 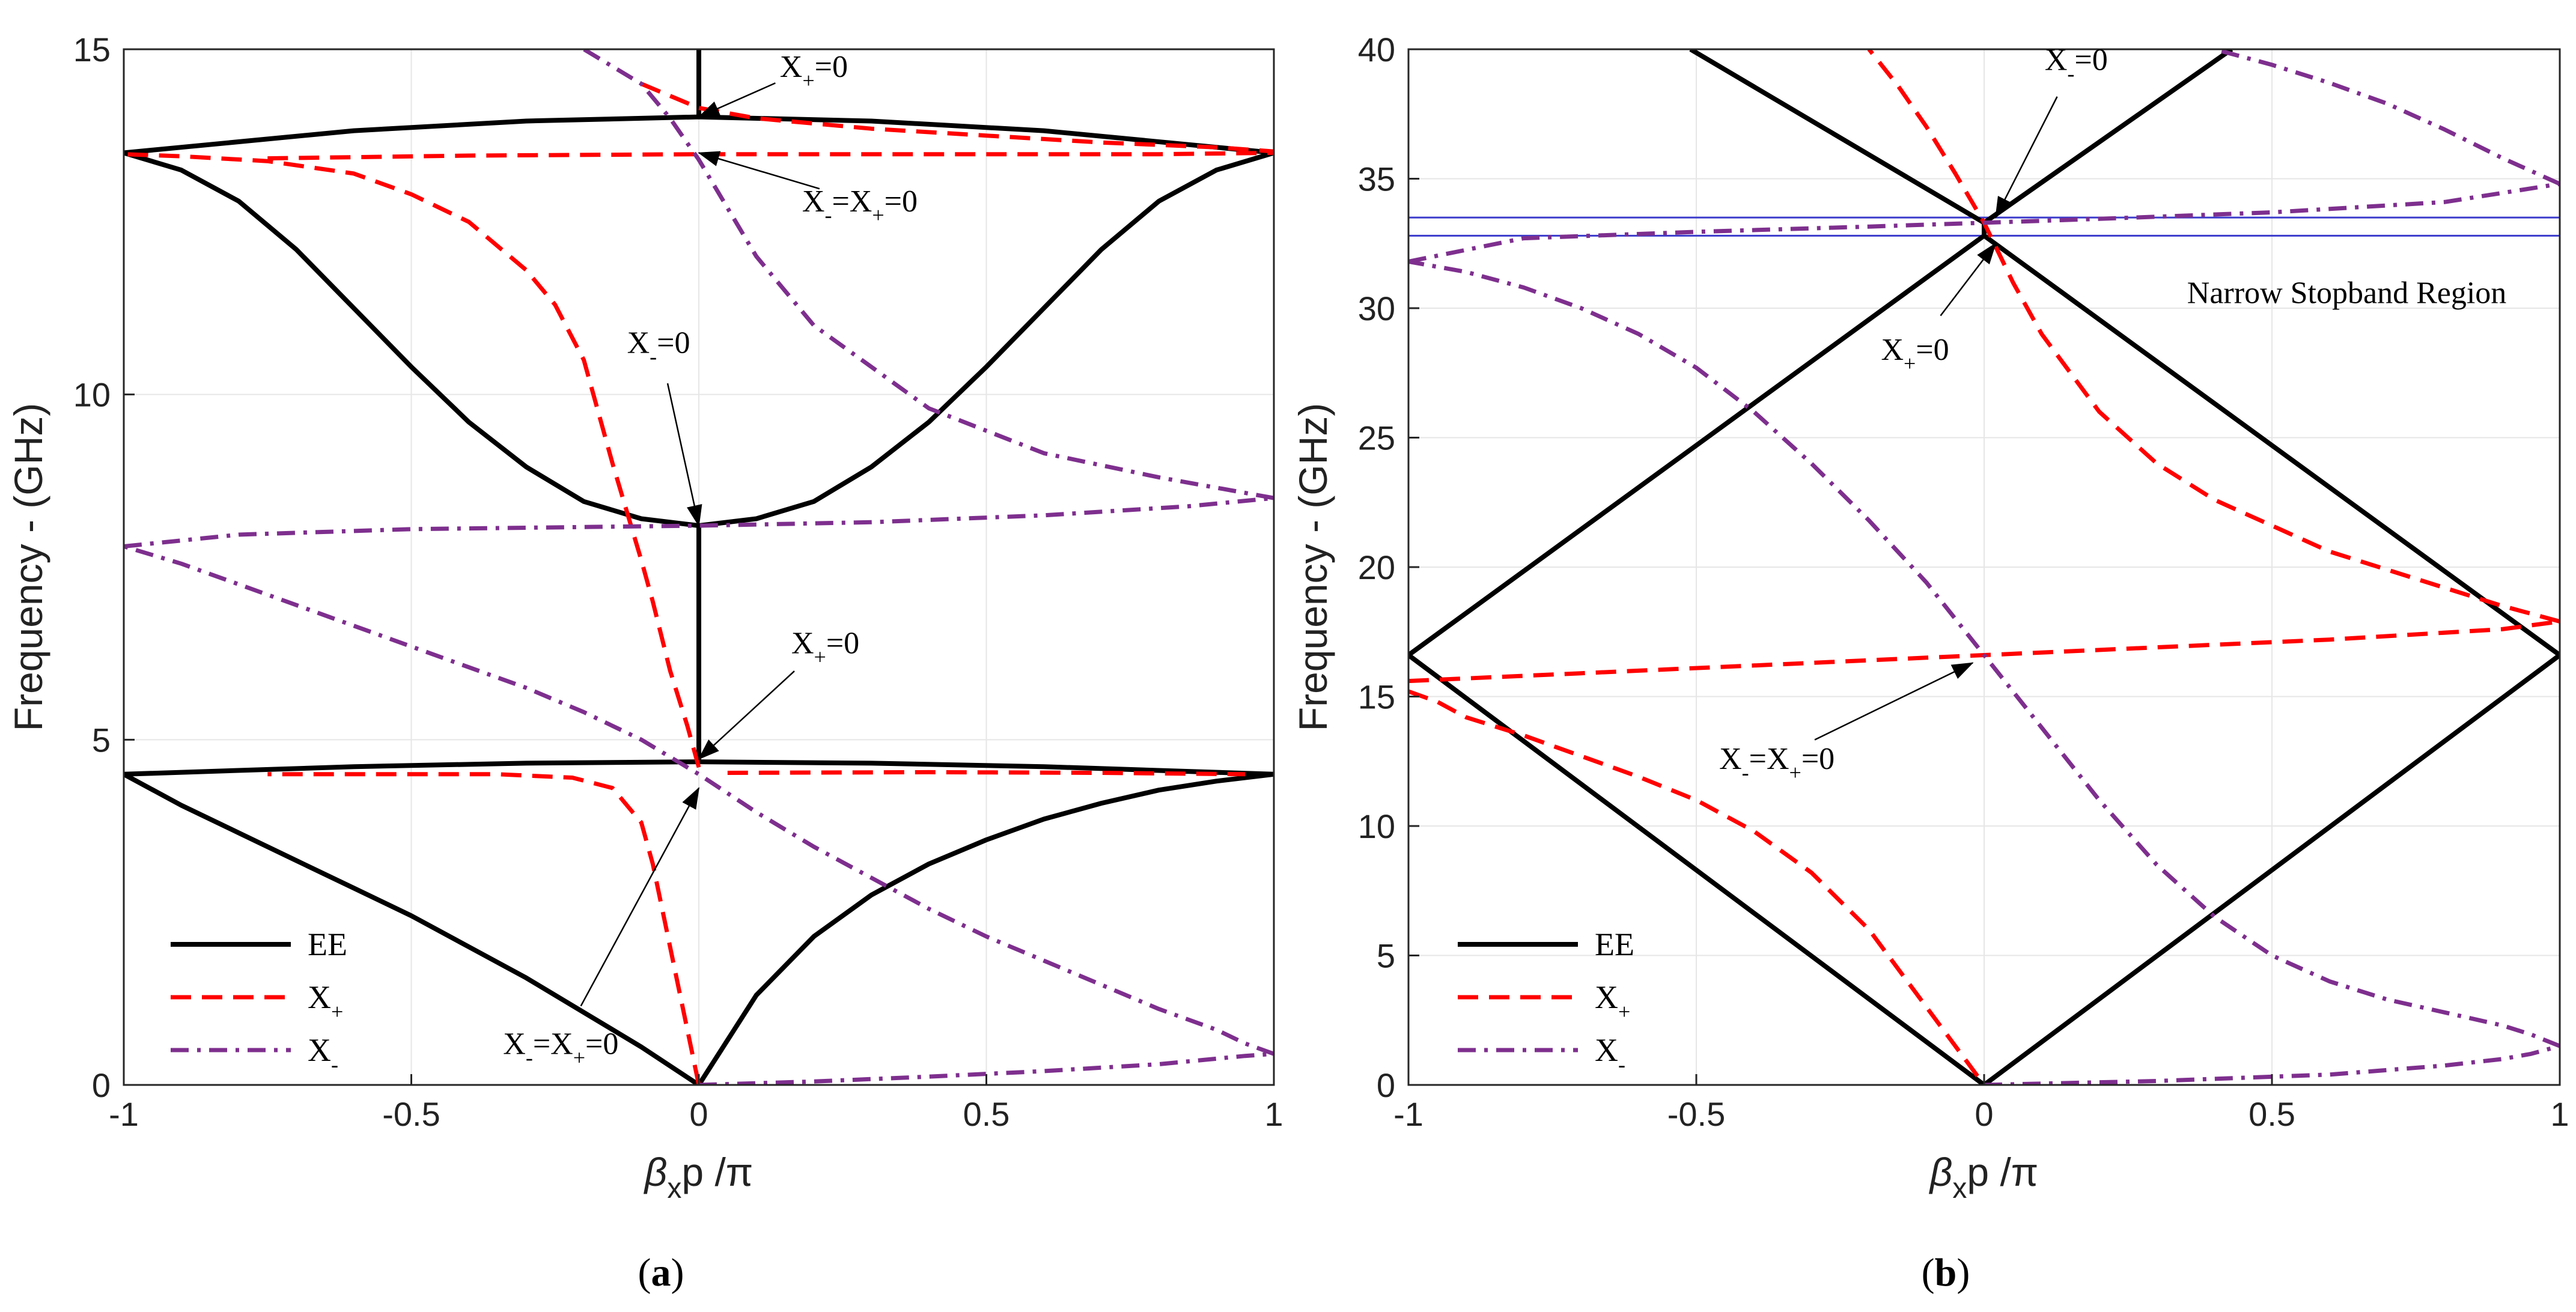 What do you see at coordinates (1376, 438) in the screenshot?
I see `y-tick-label: 25` at bounding box center [1376, 438].